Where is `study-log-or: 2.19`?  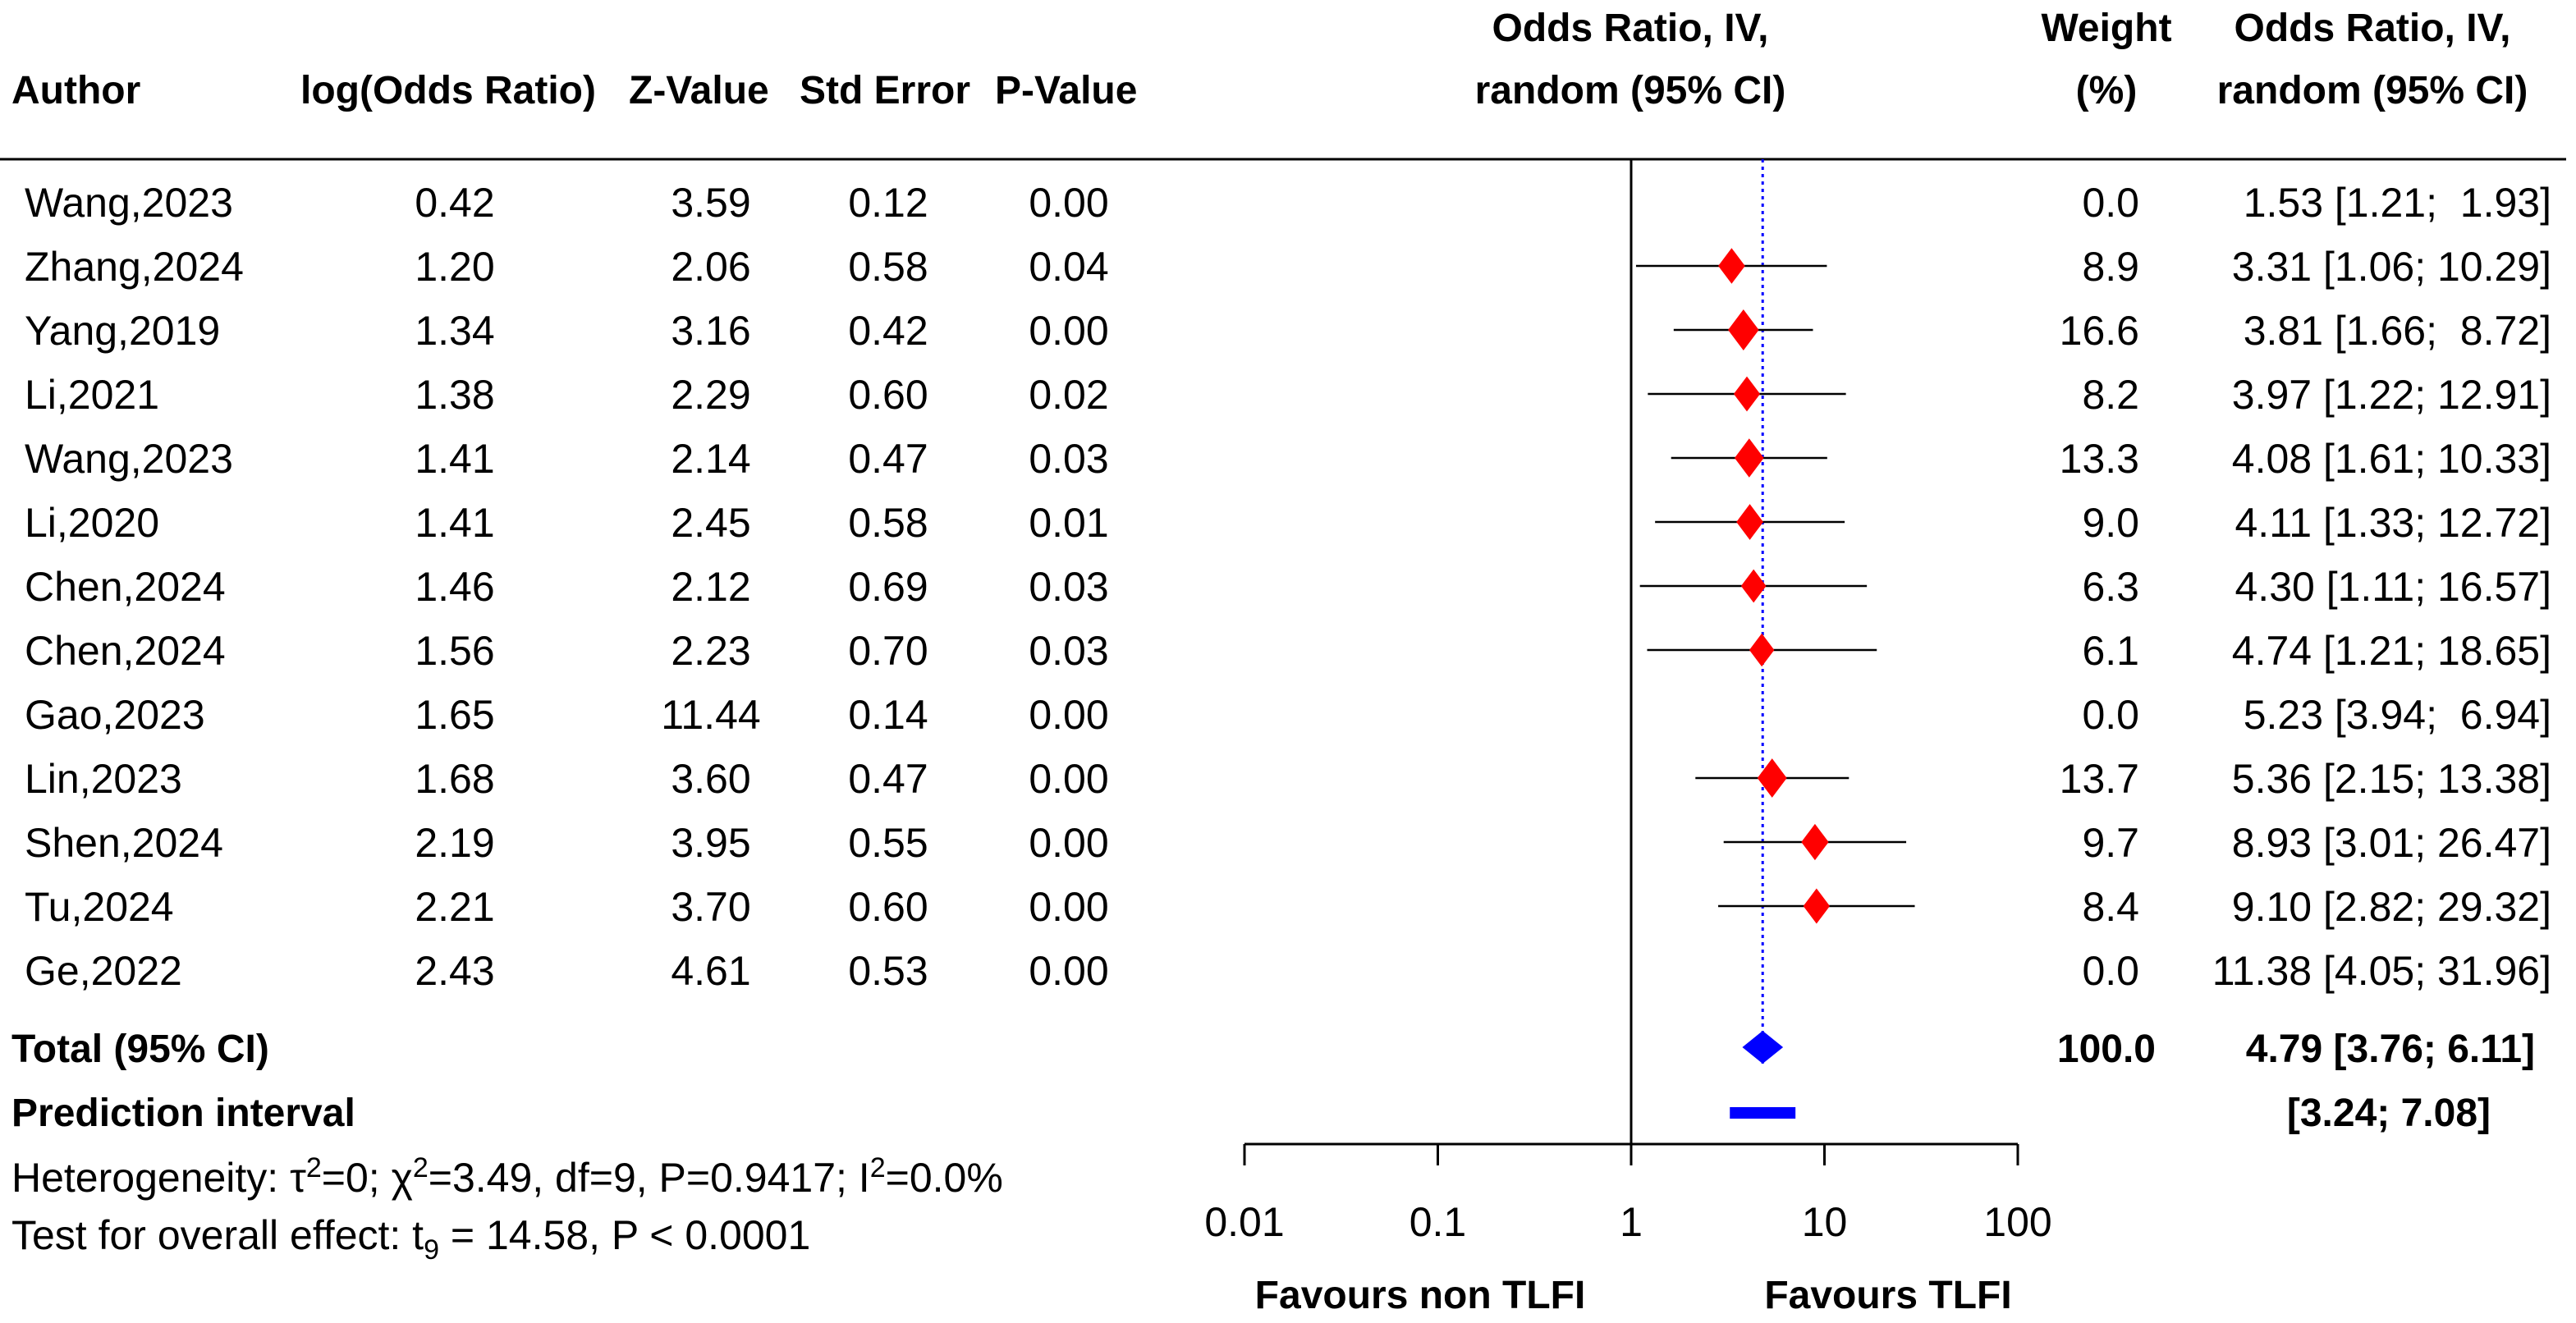
study-log-or: 2.19 is located at coordinates (454, 843).